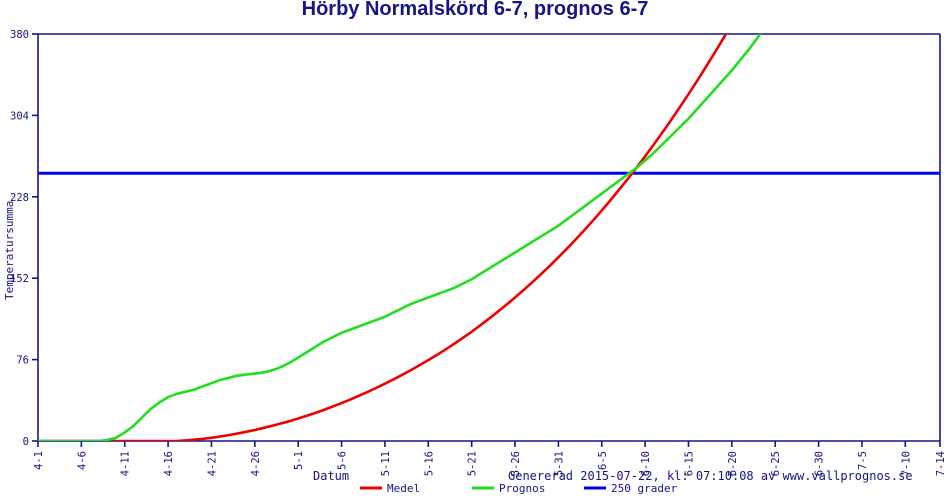  Describe the element at coordinates (689, 463) in the screenshot. I see `x-tick-label: 6-15` at that location.